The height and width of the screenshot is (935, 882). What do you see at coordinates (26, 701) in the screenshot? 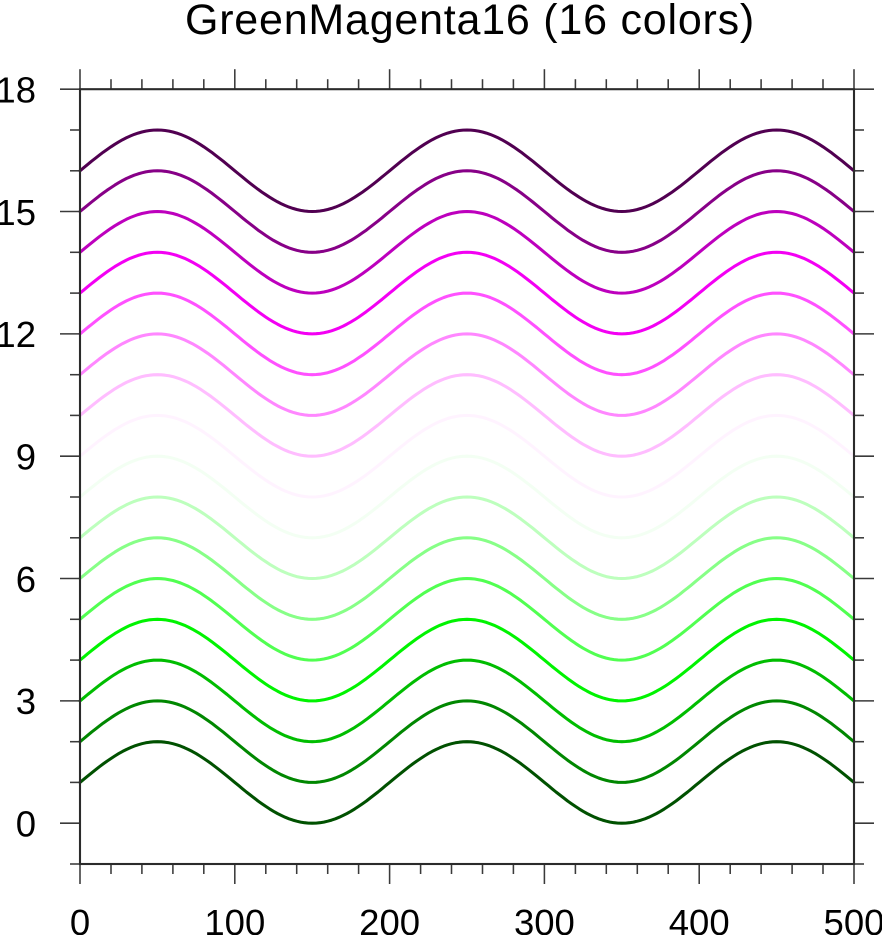
I see `svg-text: 3` at bounding box center [26, 701].